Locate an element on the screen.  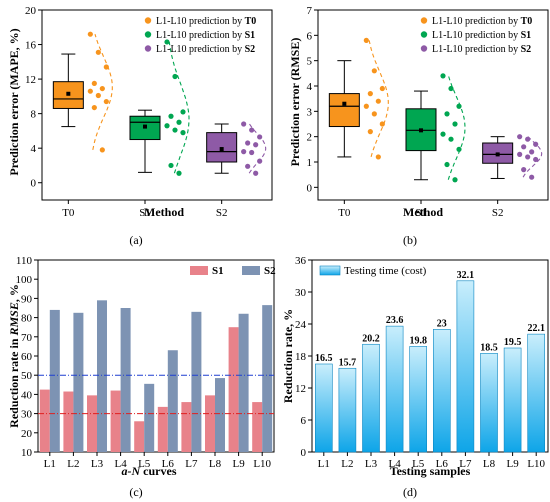
y-tick-label: 110 is located at coordinates (24, 261).